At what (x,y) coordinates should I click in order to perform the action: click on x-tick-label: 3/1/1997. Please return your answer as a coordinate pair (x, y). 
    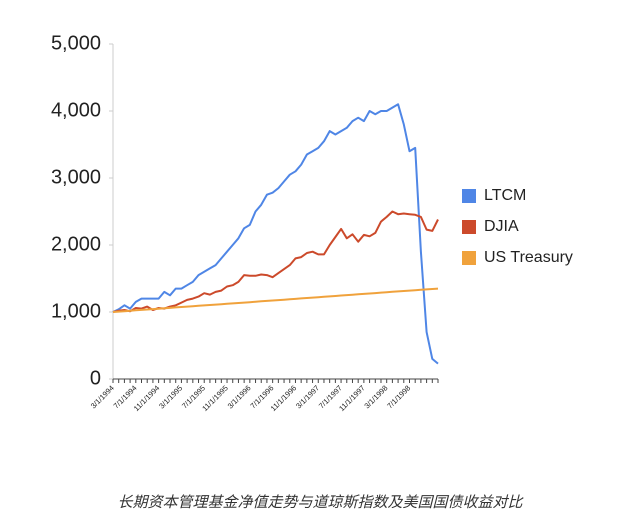
    Looking at the image, I should click on (307, 396).